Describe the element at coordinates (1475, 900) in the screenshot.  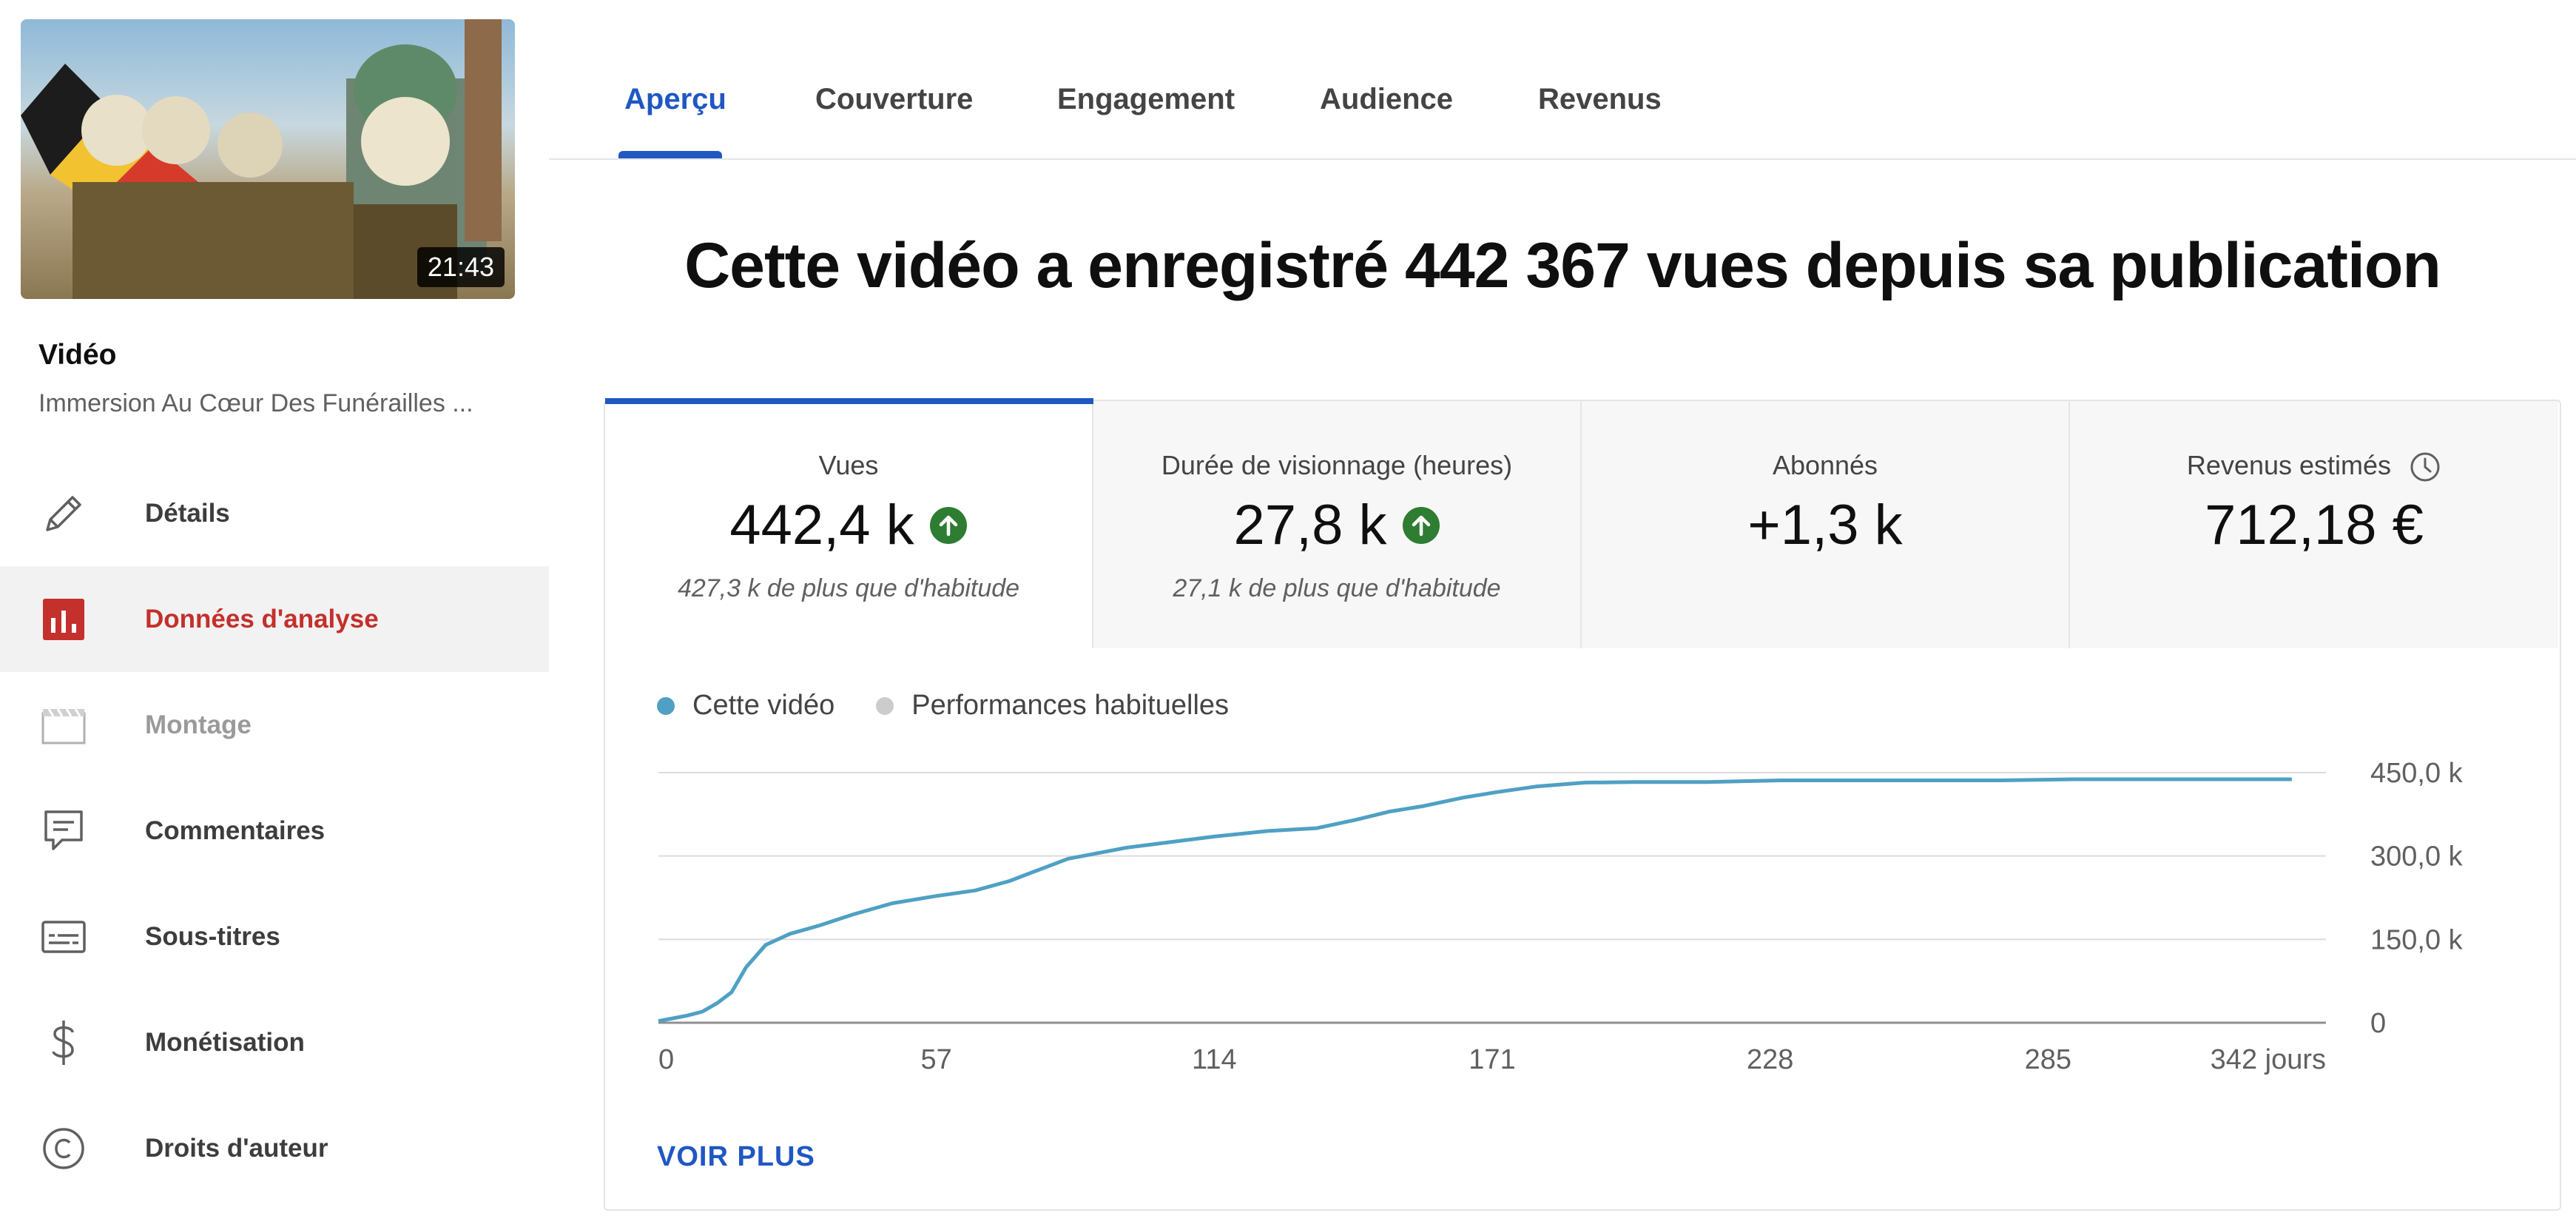
I see `series-line-cette-video` at that location.